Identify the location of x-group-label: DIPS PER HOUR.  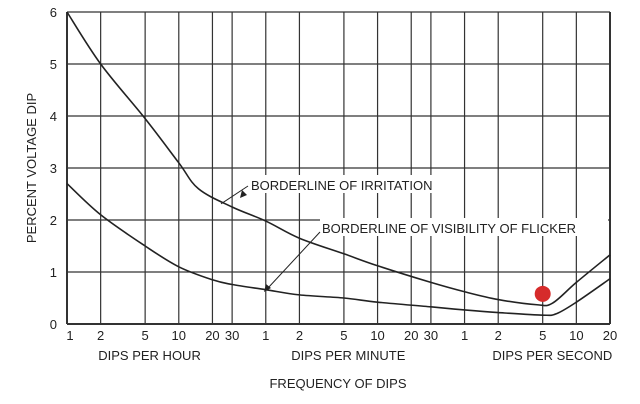
(149, 355).